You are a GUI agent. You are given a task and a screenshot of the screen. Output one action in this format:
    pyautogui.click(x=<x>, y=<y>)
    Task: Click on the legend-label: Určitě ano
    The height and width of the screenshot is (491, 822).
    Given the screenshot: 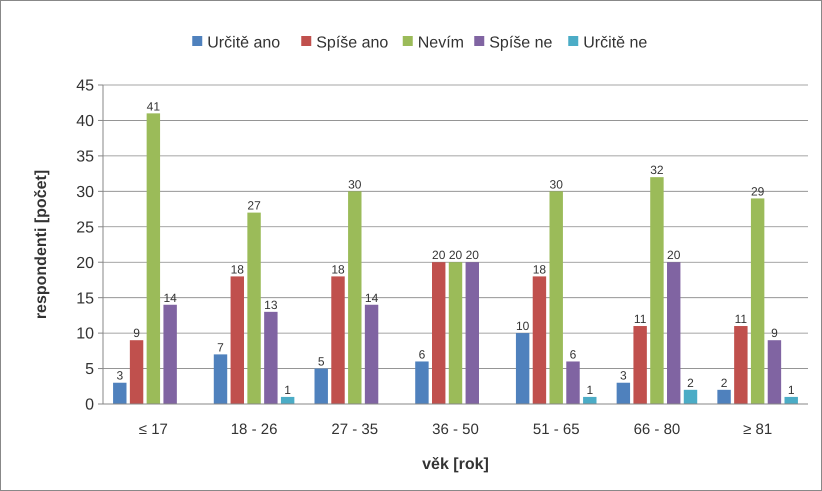 What is the action you would take?
    pyautogui.click(x=243, y=43)
    